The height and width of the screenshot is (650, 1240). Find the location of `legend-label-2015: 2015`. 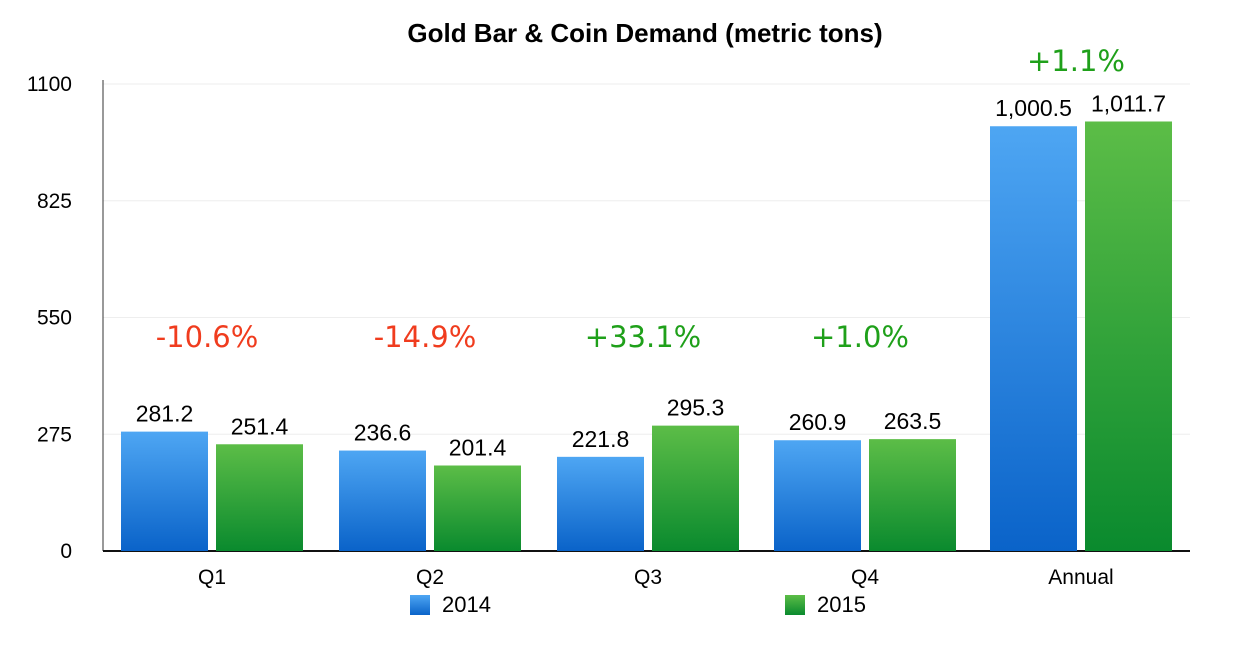

legend-label-2015: 2015 is located at coordinates (841, 604).